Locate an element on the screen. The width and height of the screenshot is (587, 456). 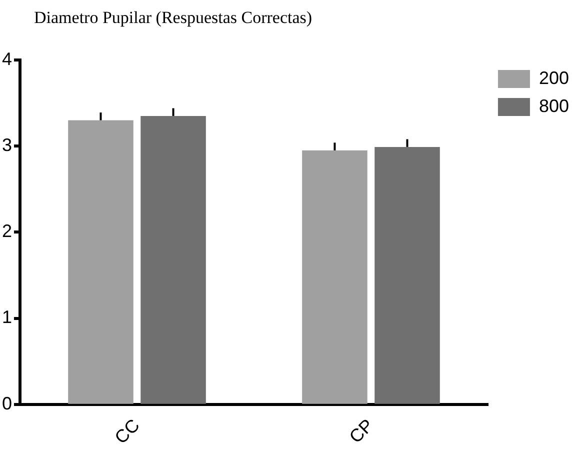
y-tick-label: 2 is located at coordinates (7, 231).